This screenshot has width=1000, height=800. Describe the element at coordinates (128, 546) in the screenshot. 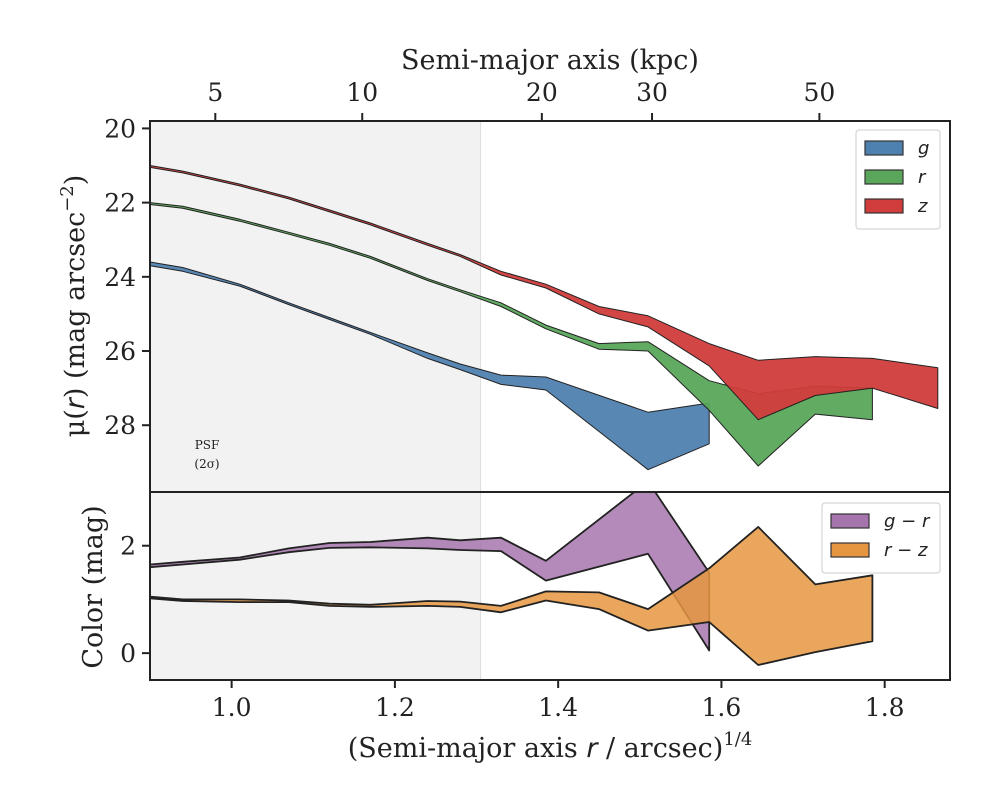

I see `bottom-ytick-label: 2` at that location.